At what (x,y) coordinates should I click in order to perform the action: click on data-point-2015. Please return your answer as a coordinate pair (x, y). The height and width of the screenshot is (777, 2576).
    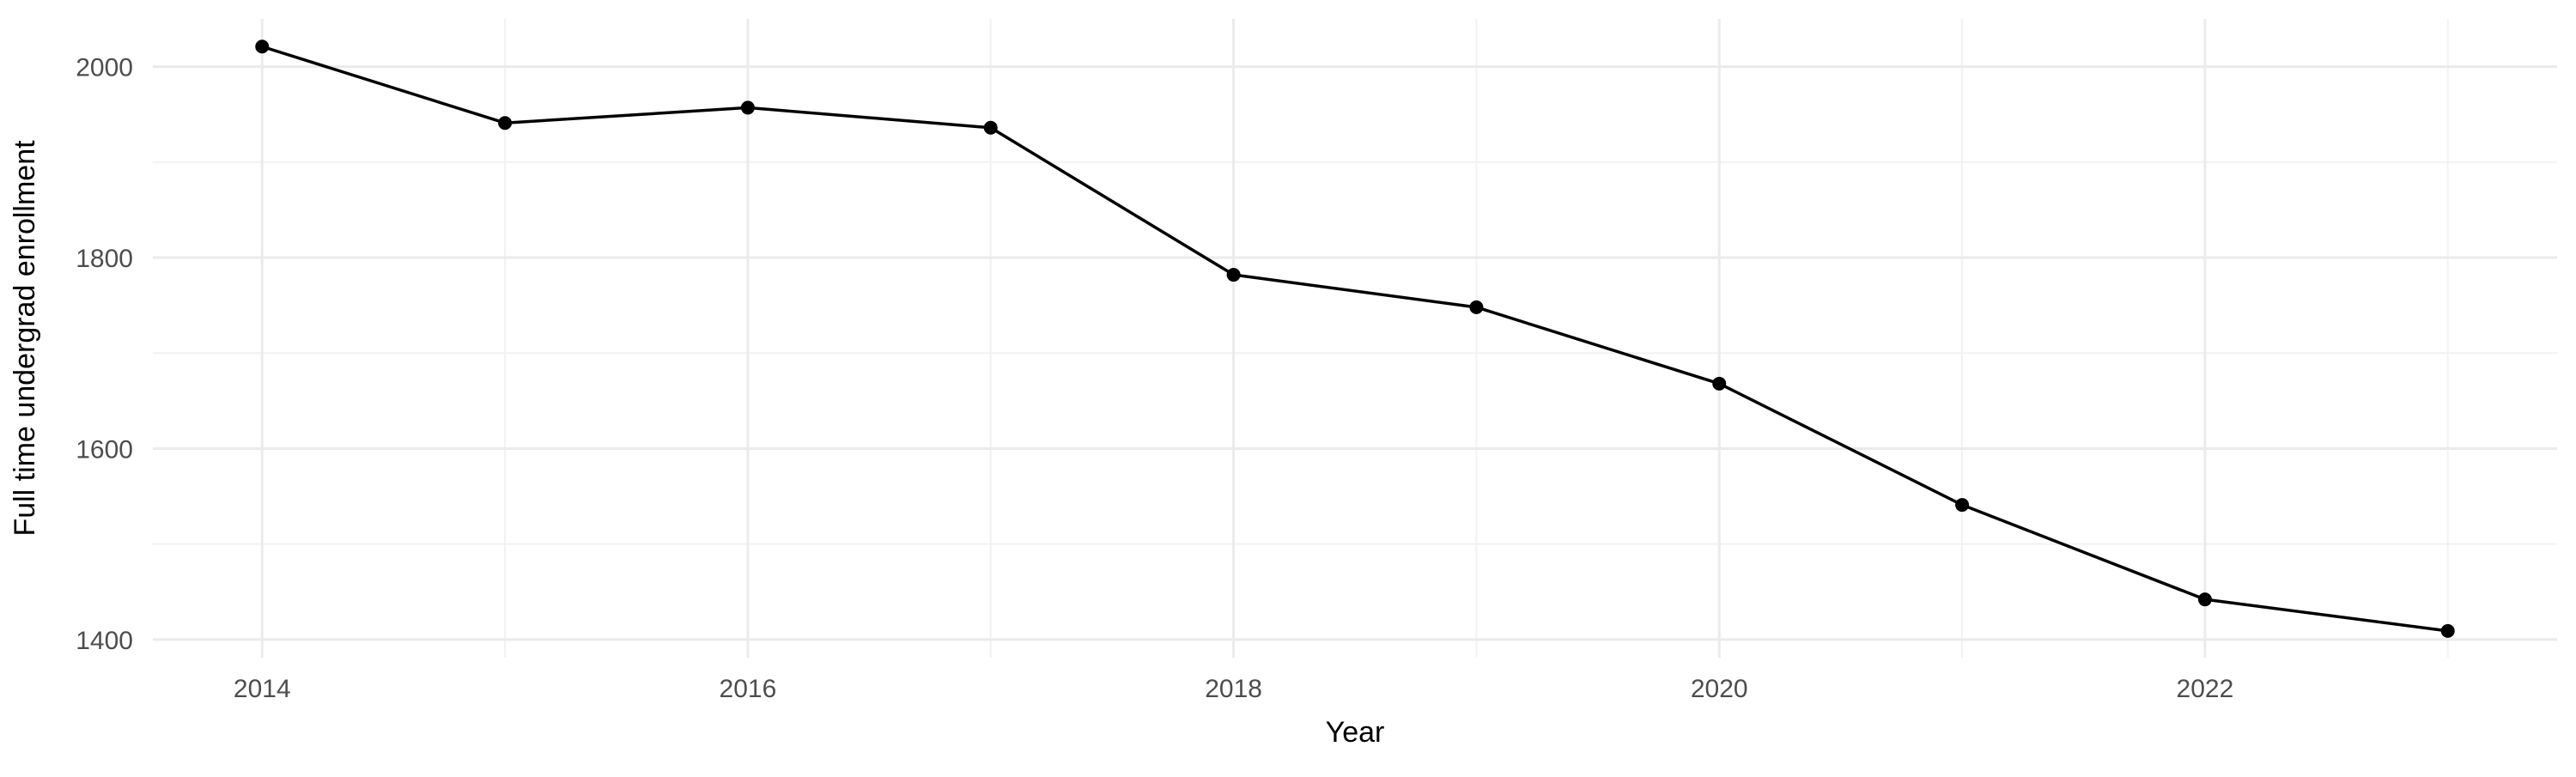
    Looking at the image, I should click on (505, 123).